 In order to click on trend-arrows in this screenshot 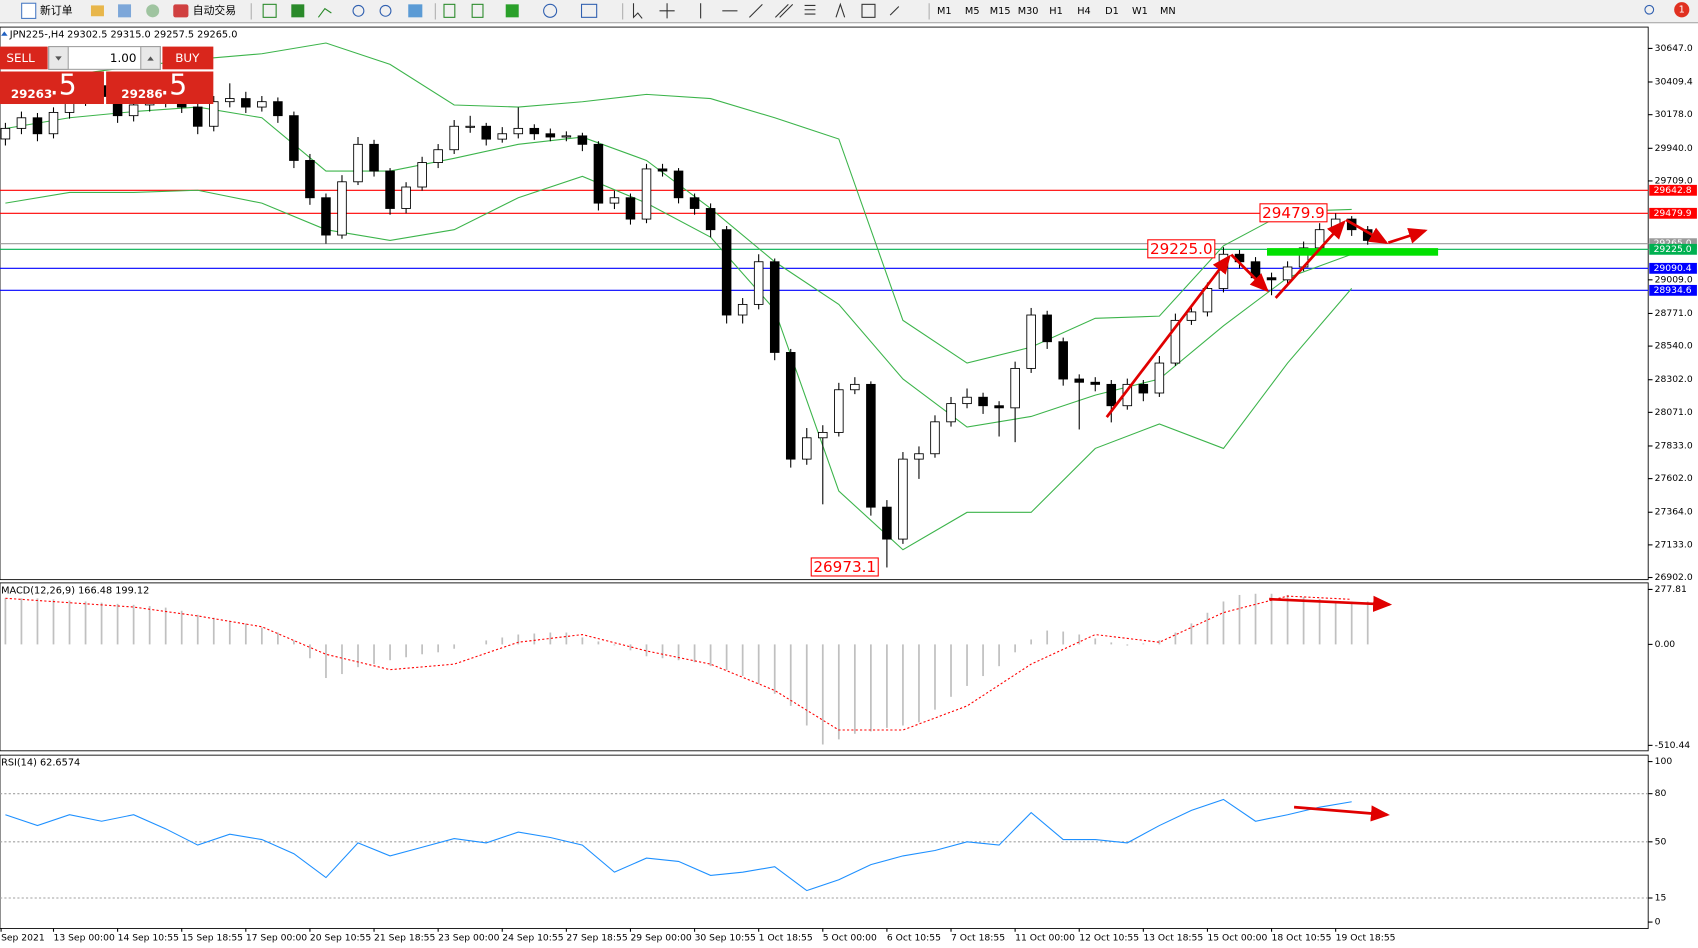, I will do `click(1266, 520)`.